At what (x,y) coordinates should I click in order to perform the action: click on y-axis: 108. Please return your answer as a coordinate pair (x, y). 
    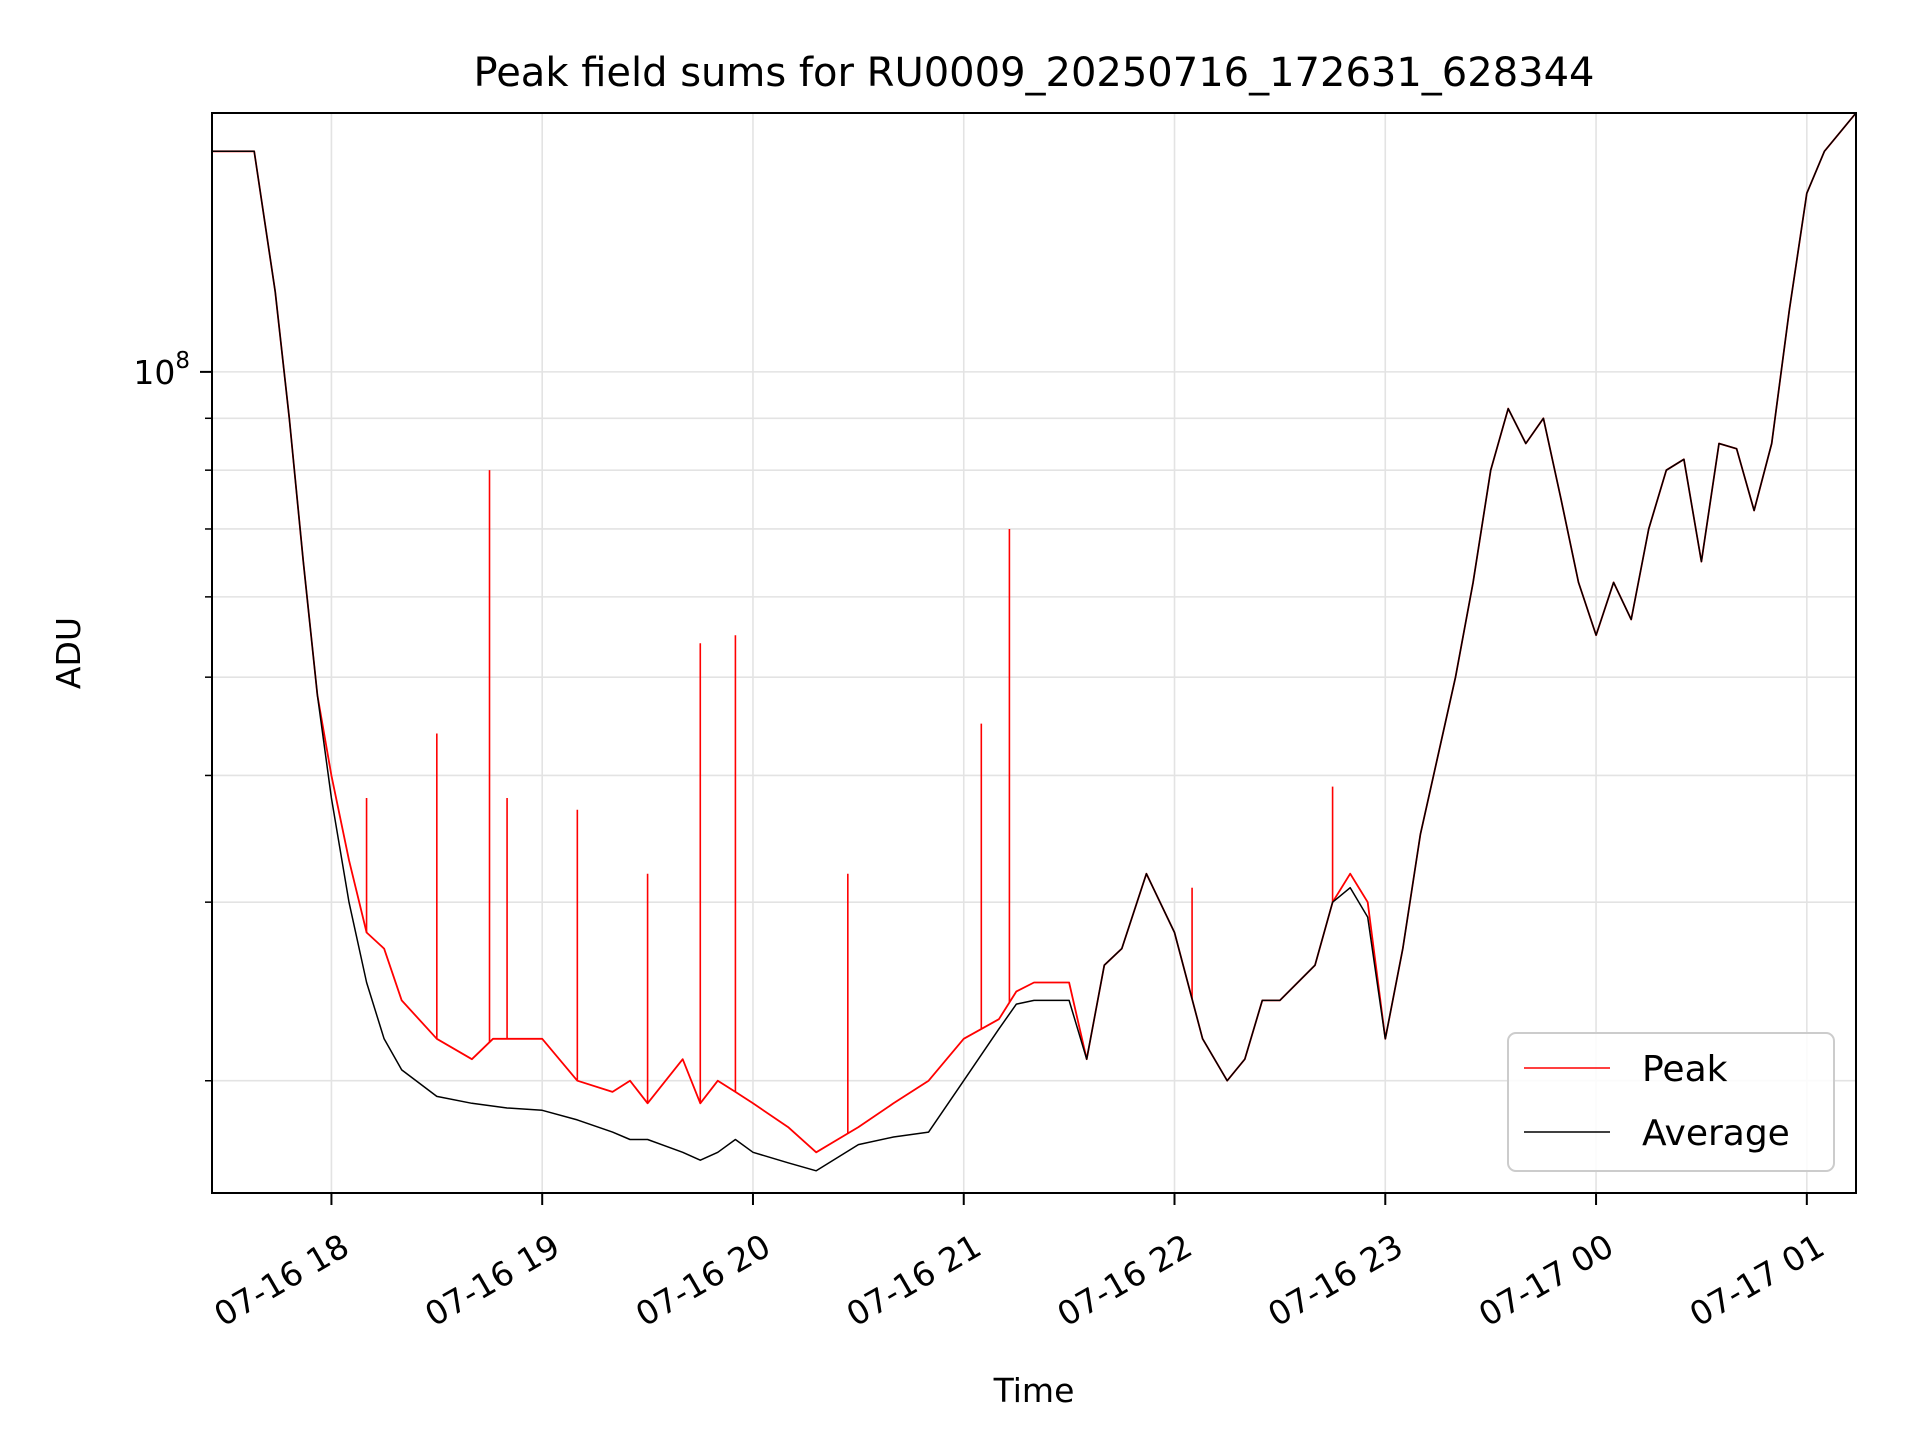
    Looking at the image, I should click on (172, 715).